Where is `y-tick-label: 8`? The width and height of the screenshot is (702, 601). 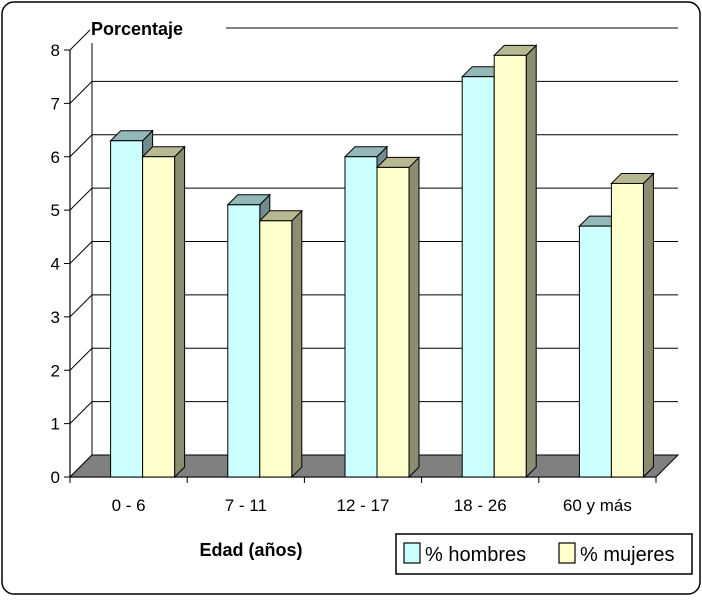
y-tick-label: 8 is located at coordinates (55, 50).